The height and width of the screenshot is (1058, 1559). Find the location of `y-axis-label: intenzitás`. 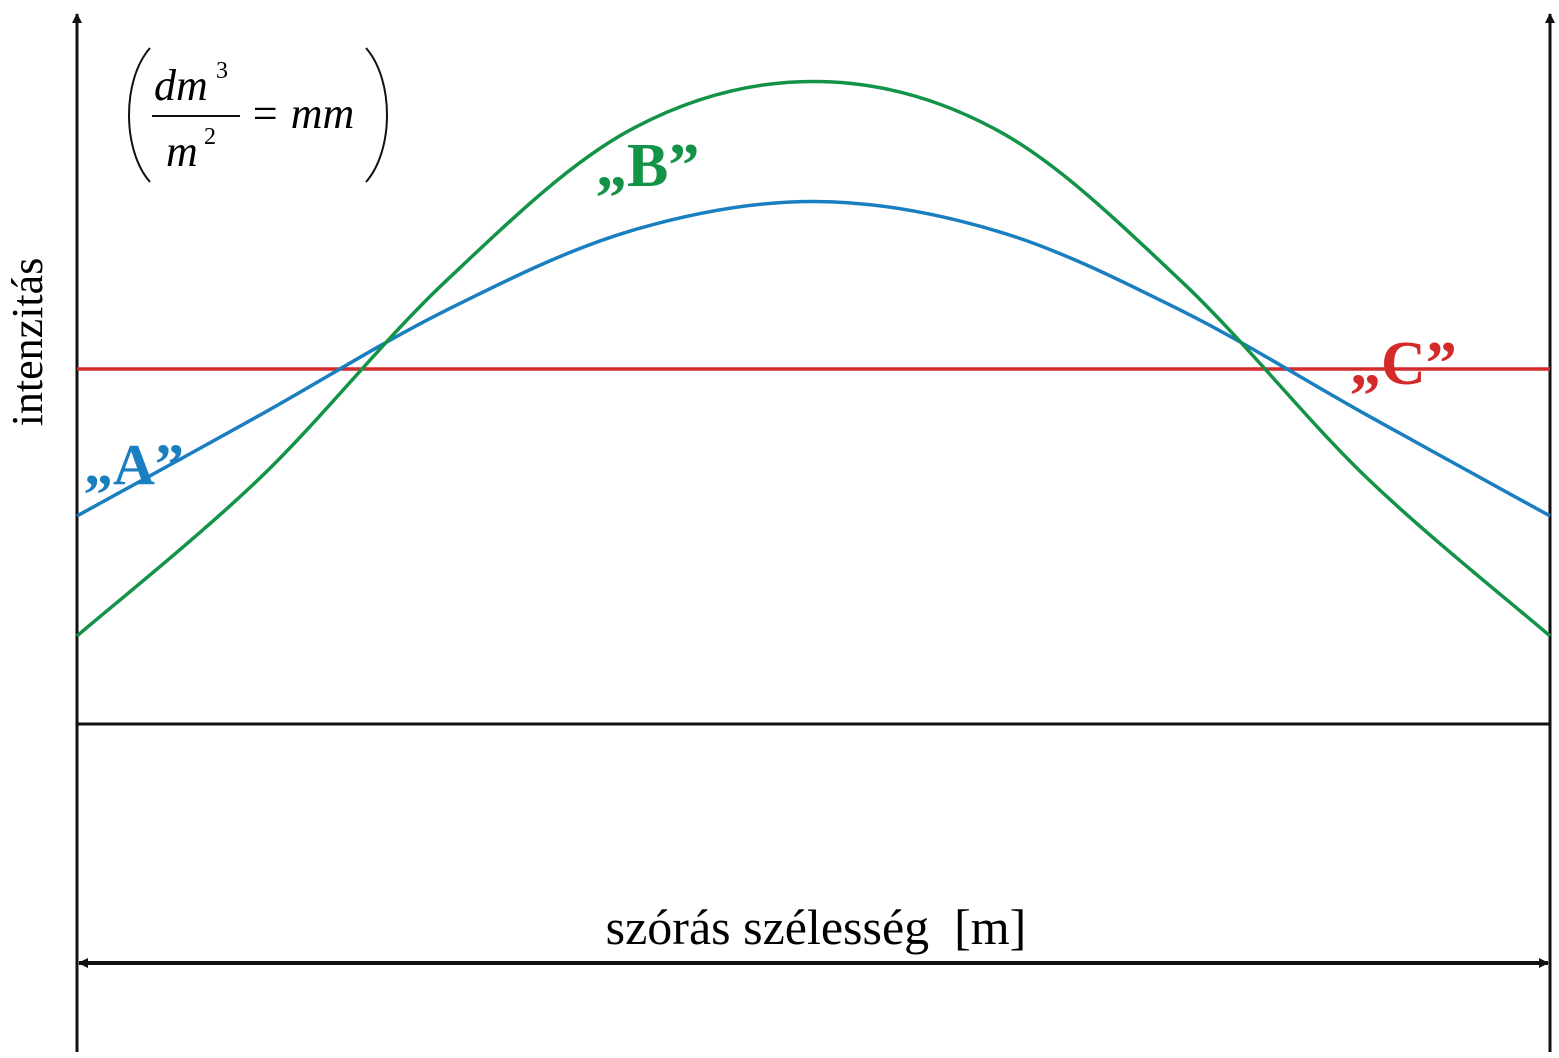

y-axis-label: intenzitás is located at coordinates (27, 342).